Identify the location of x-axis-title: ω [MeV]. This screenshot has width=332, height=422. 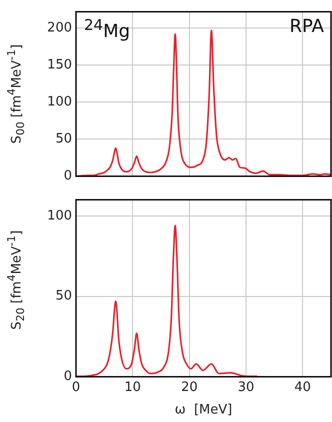
(203, 410).